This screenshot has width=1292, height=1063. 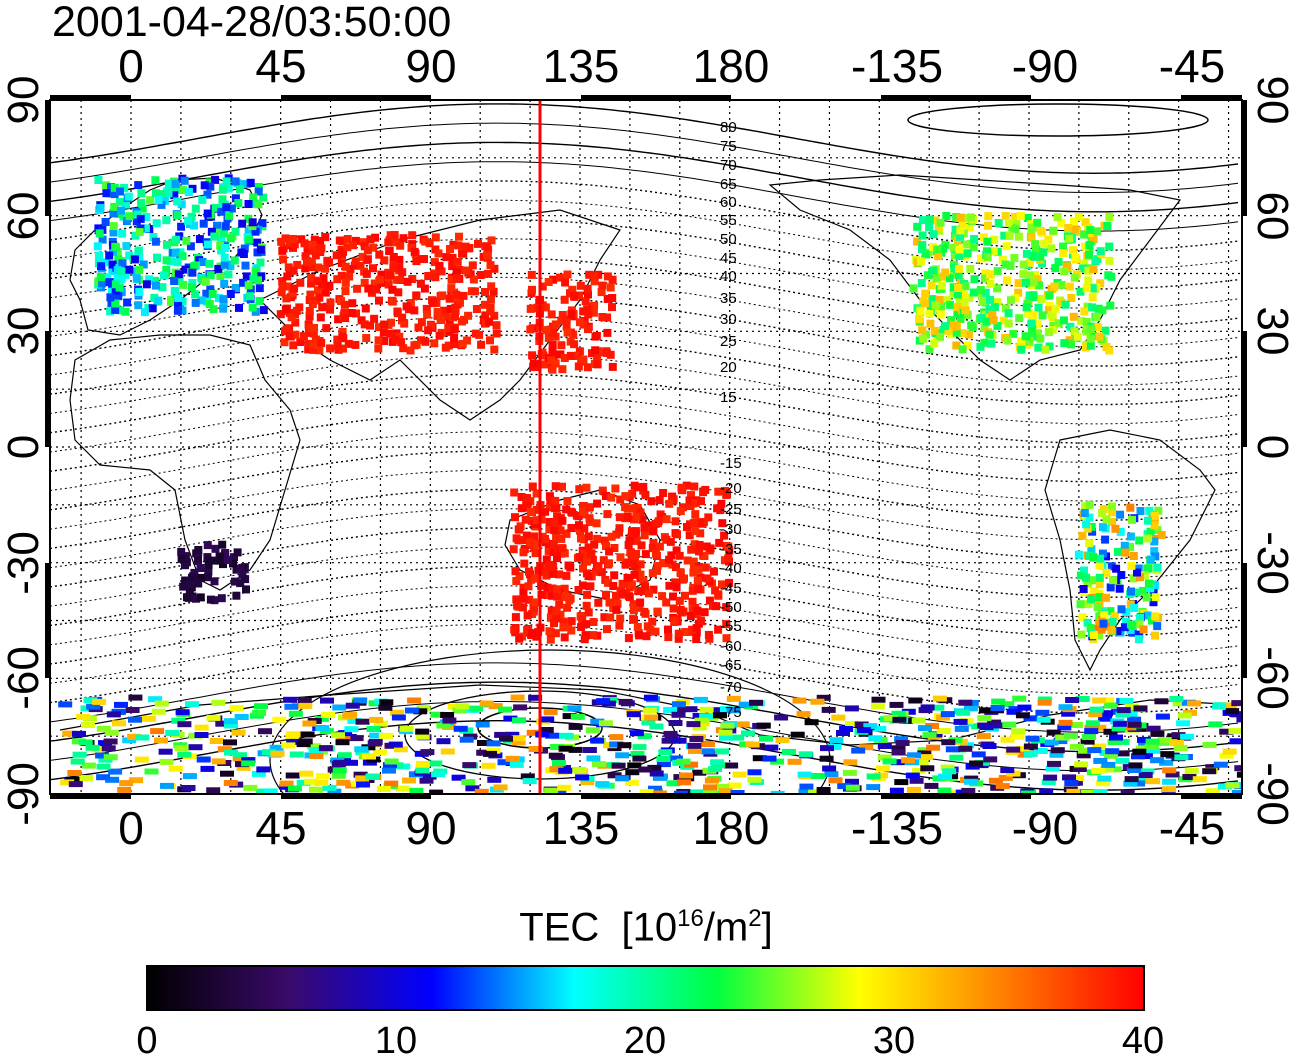 I want to click on contour-label: -65, so click(x=731, y=665).